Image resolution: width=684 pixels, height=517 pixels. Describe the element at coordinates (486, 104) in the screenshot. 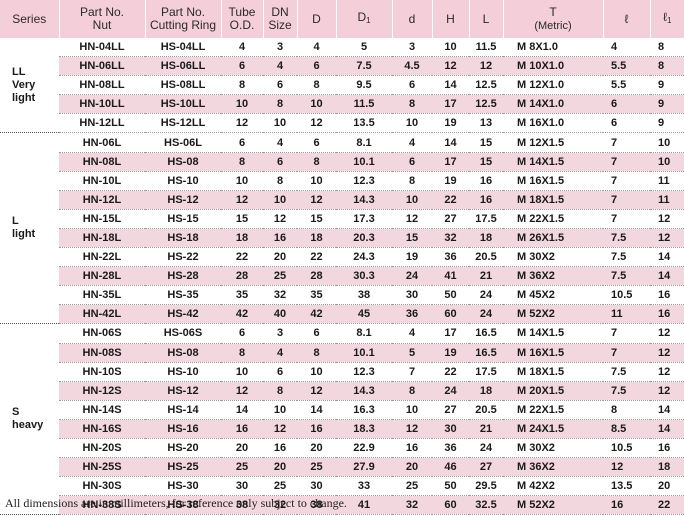

I see `cell-l: 12.5` at that location.